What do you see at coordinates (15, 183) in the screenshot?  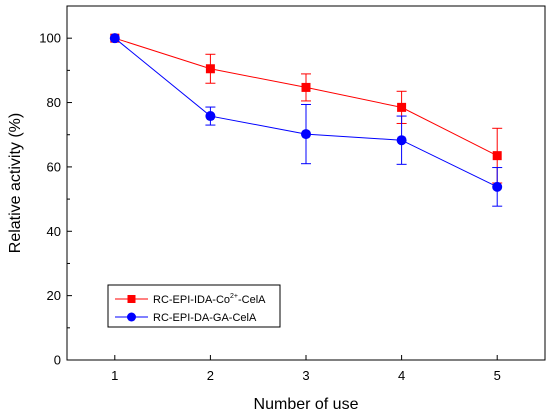 I see `y-axis-label: Relative activity (%)` at bounding box center [15, 183].